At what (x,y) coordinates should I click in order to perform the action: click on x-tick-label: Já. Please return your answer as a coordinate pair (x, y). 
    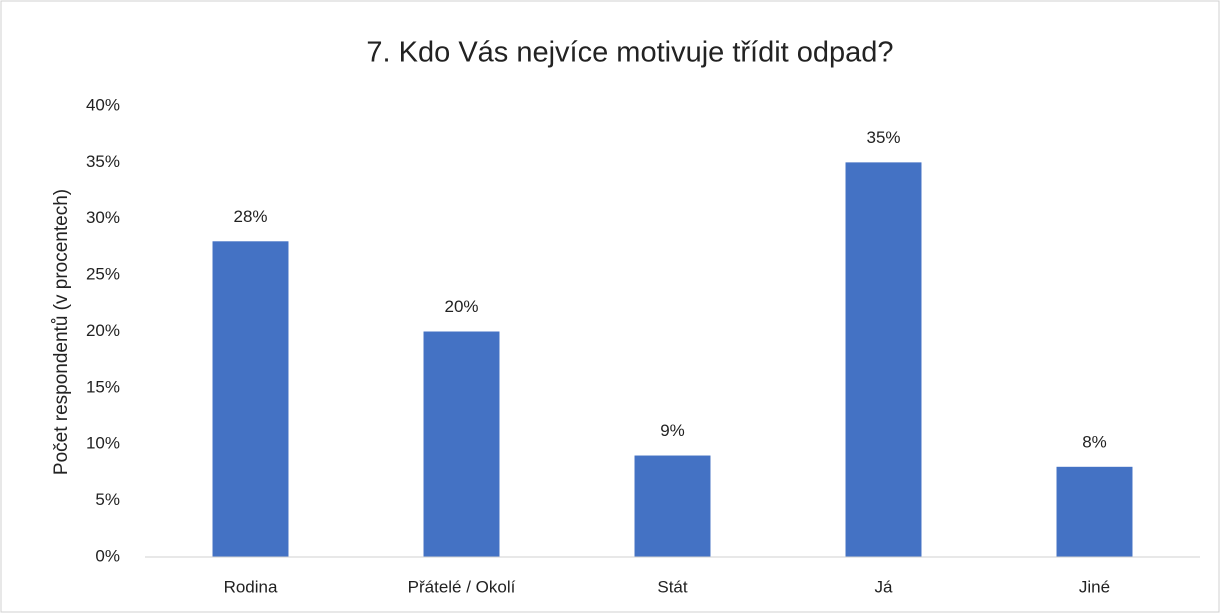
    Looking at the image, I should click on (884, 586).